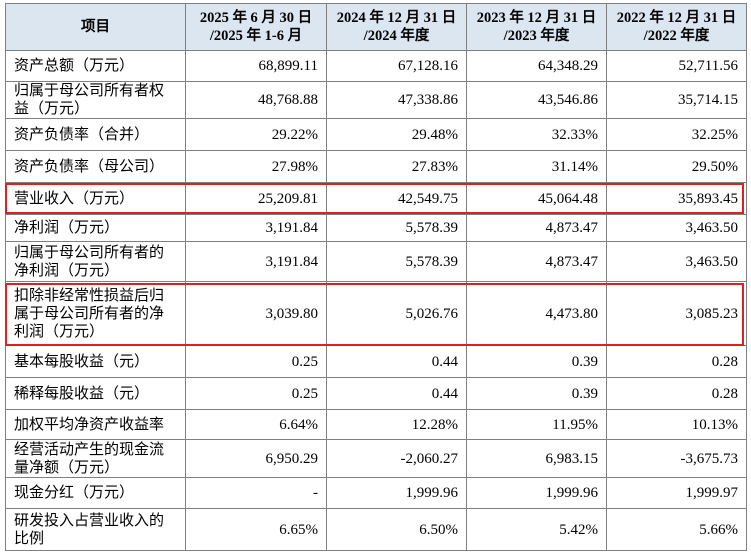  What do you see at coordinates (676, 529) in the screenshot?
I see `cell-value: 5.66%` at bounding box center [676, 529].